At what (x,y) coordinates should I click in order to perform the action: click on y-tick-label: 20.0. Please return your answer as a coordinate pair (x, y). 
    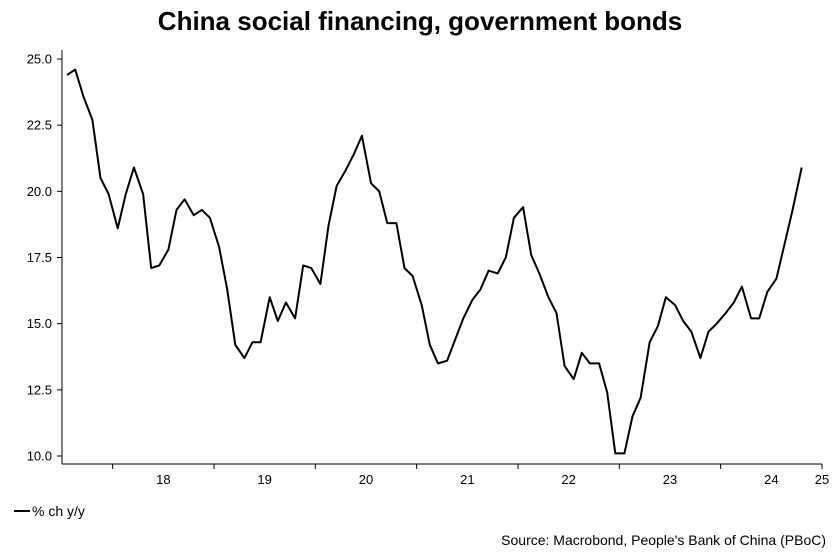
    Looking at the image, I should click on (39, 191).